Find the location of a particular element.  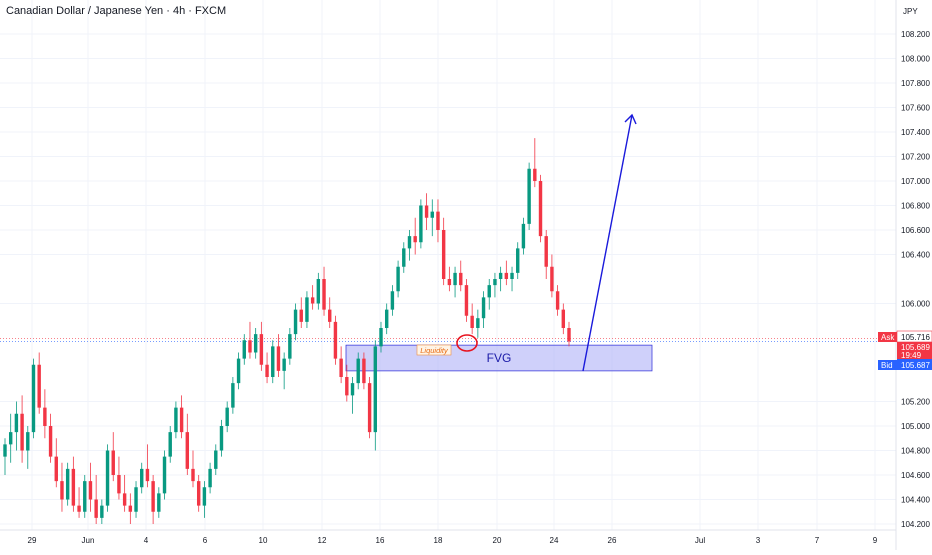

bid-price: 105.687 is located at coordinates (915, 365).